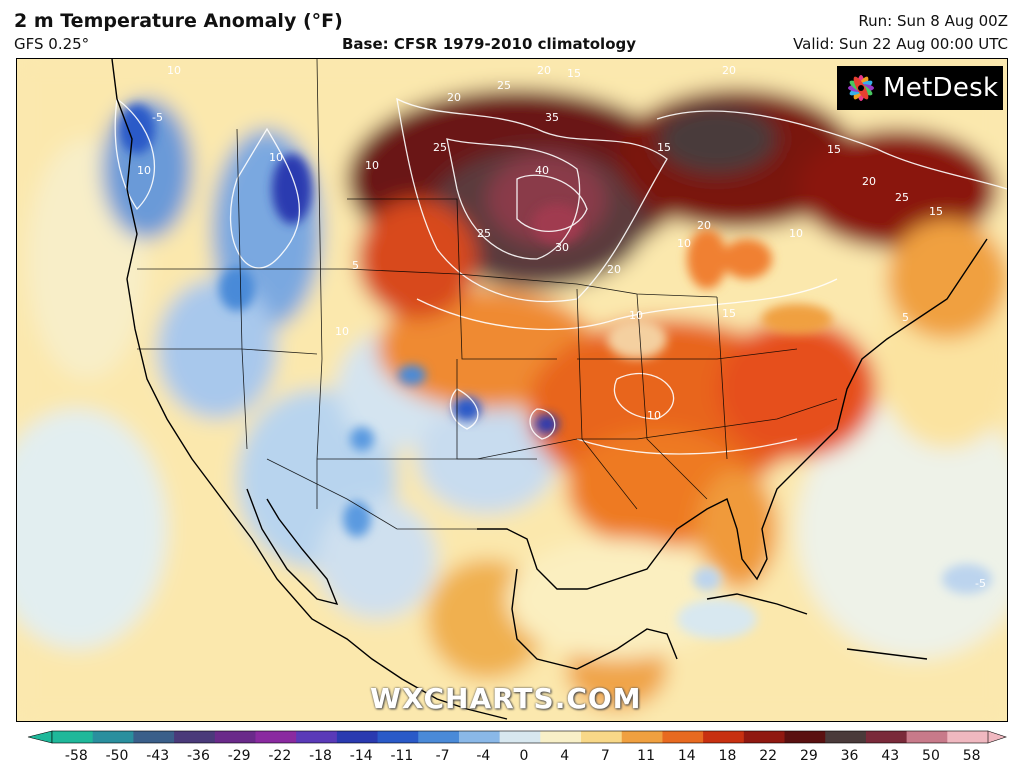  What do you see at coordinates (320, 756) in the screenshot?
I see `colorbar-tick-label: -18` at bounding box center [320, 756].